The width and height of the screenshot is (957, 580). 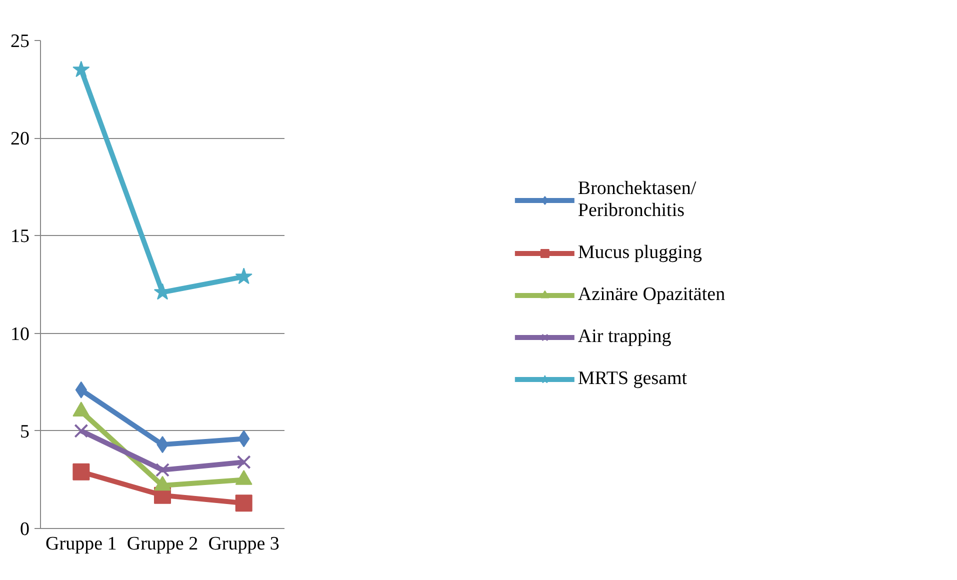 What do you see at coordinates (81, 544) in the screenshot?
I see `x-tick-label: Gruppe 1` at bounding box center [81, 544].